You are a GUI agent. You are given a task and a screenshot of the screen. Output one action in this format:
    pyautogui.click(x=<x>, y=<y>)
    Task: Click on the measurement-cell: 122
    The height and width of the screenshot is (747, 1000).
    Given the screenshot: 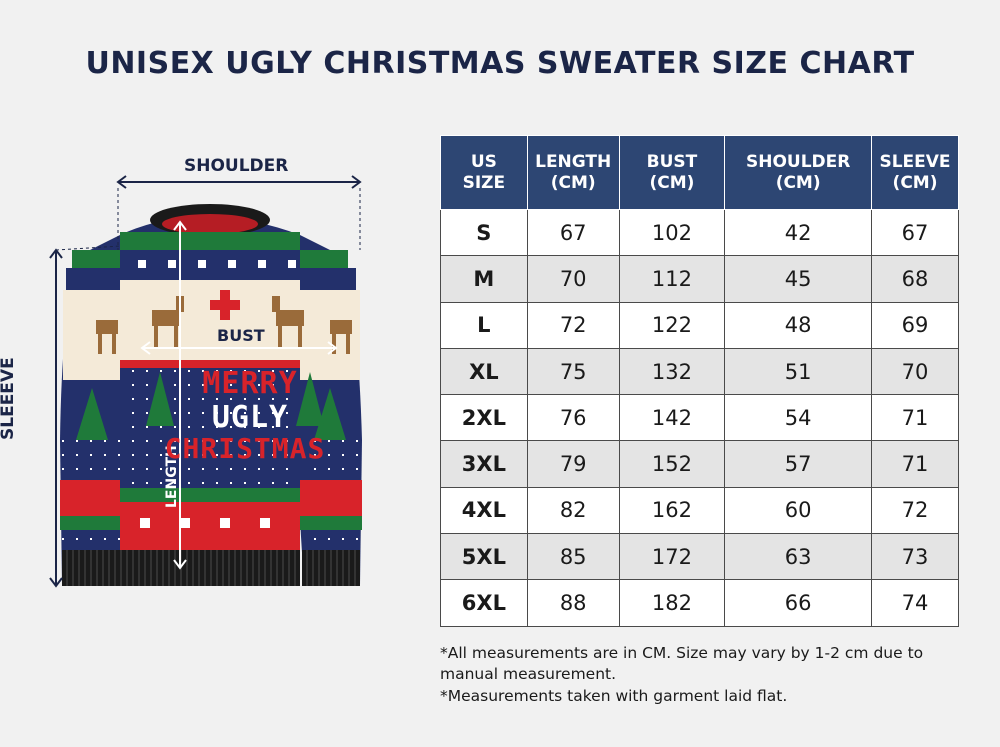 What is the action you would take?
    pyautogui.click(x=672, y=325)
    